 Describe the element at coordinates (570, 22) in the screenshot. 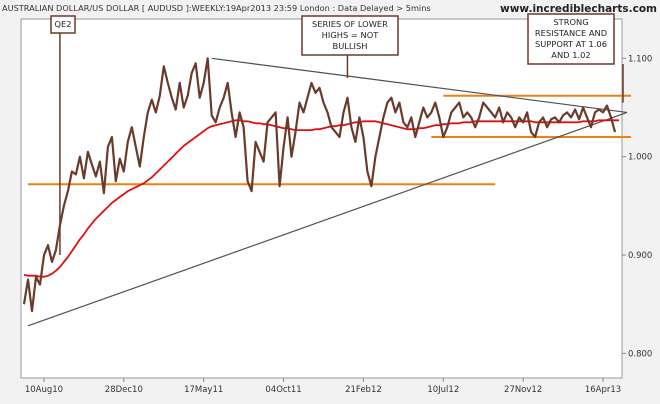

I see `annotation-text: STRONG` at that location.